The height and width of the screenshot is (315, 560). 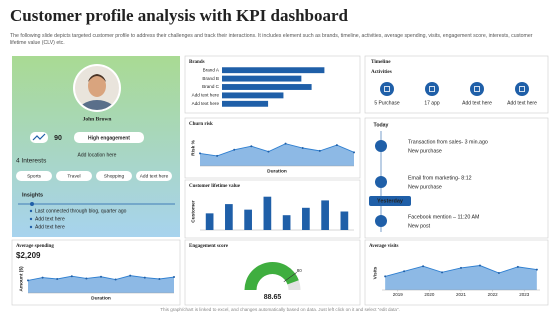 I want to click on location: Add location here, so click(x=97, y=155).